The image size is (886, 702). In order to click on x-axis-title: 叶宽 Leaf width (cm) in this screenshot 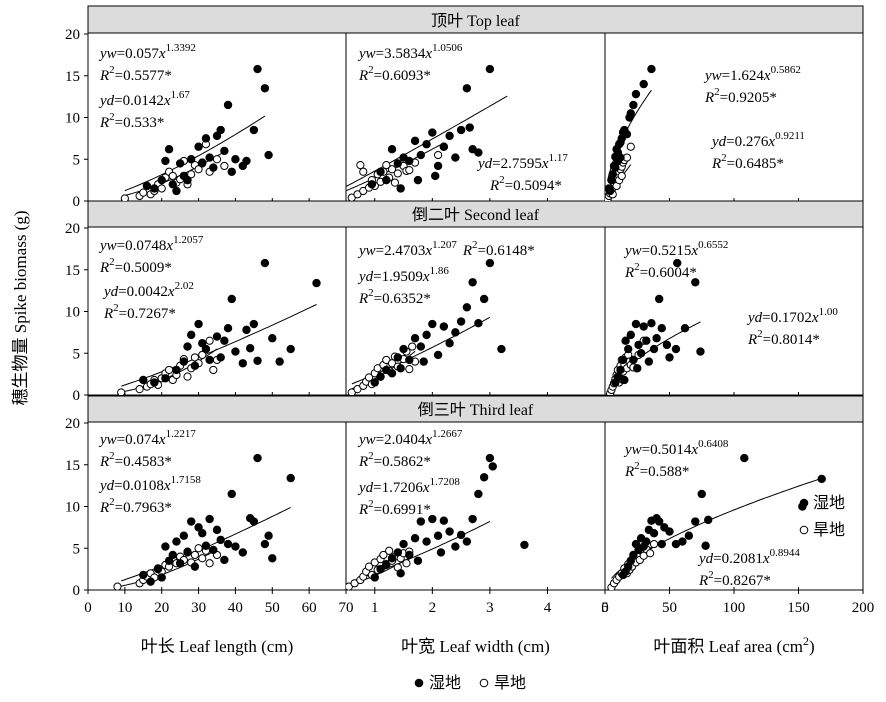, I will do `click(475, 646)`.